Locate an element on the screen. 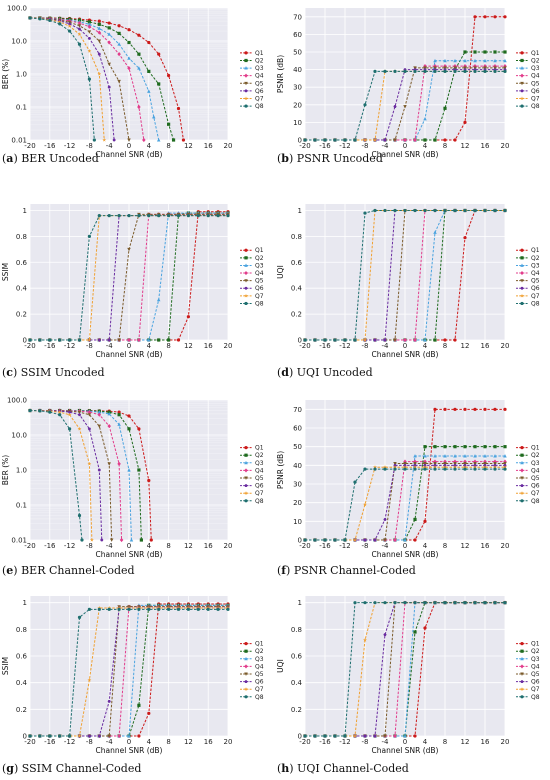  y-tick-label: 0.1 is located at coordinates (21, 506).